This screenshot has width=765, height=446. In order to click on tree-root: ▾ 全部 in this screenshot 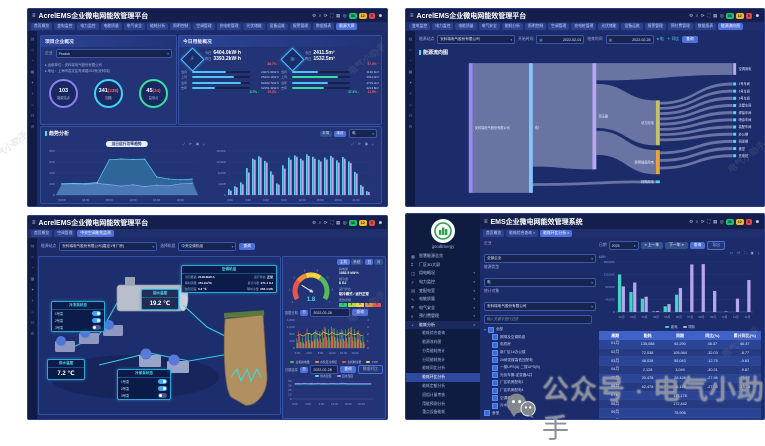, I will do `click(493, 329)`.